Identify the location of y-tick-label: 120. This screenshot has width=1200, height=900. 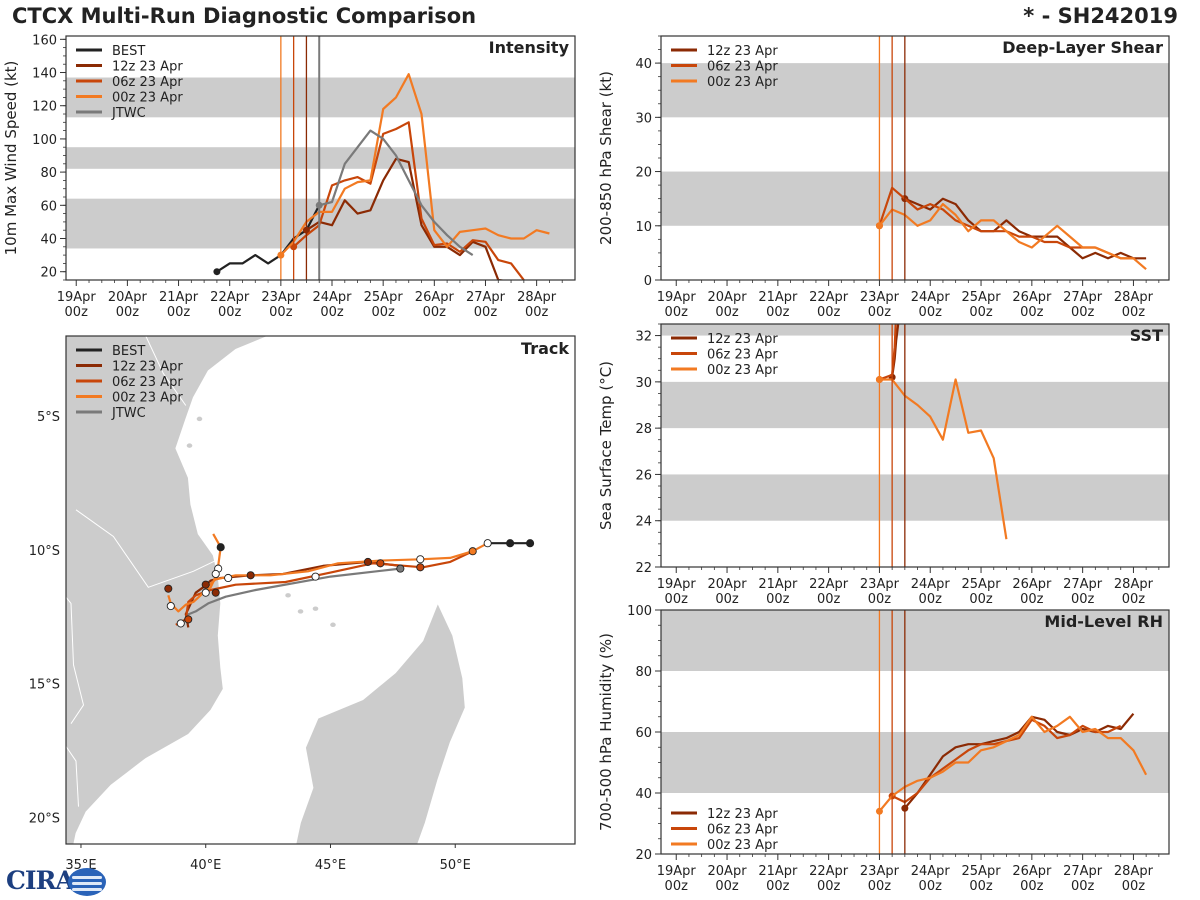
(44, 107).